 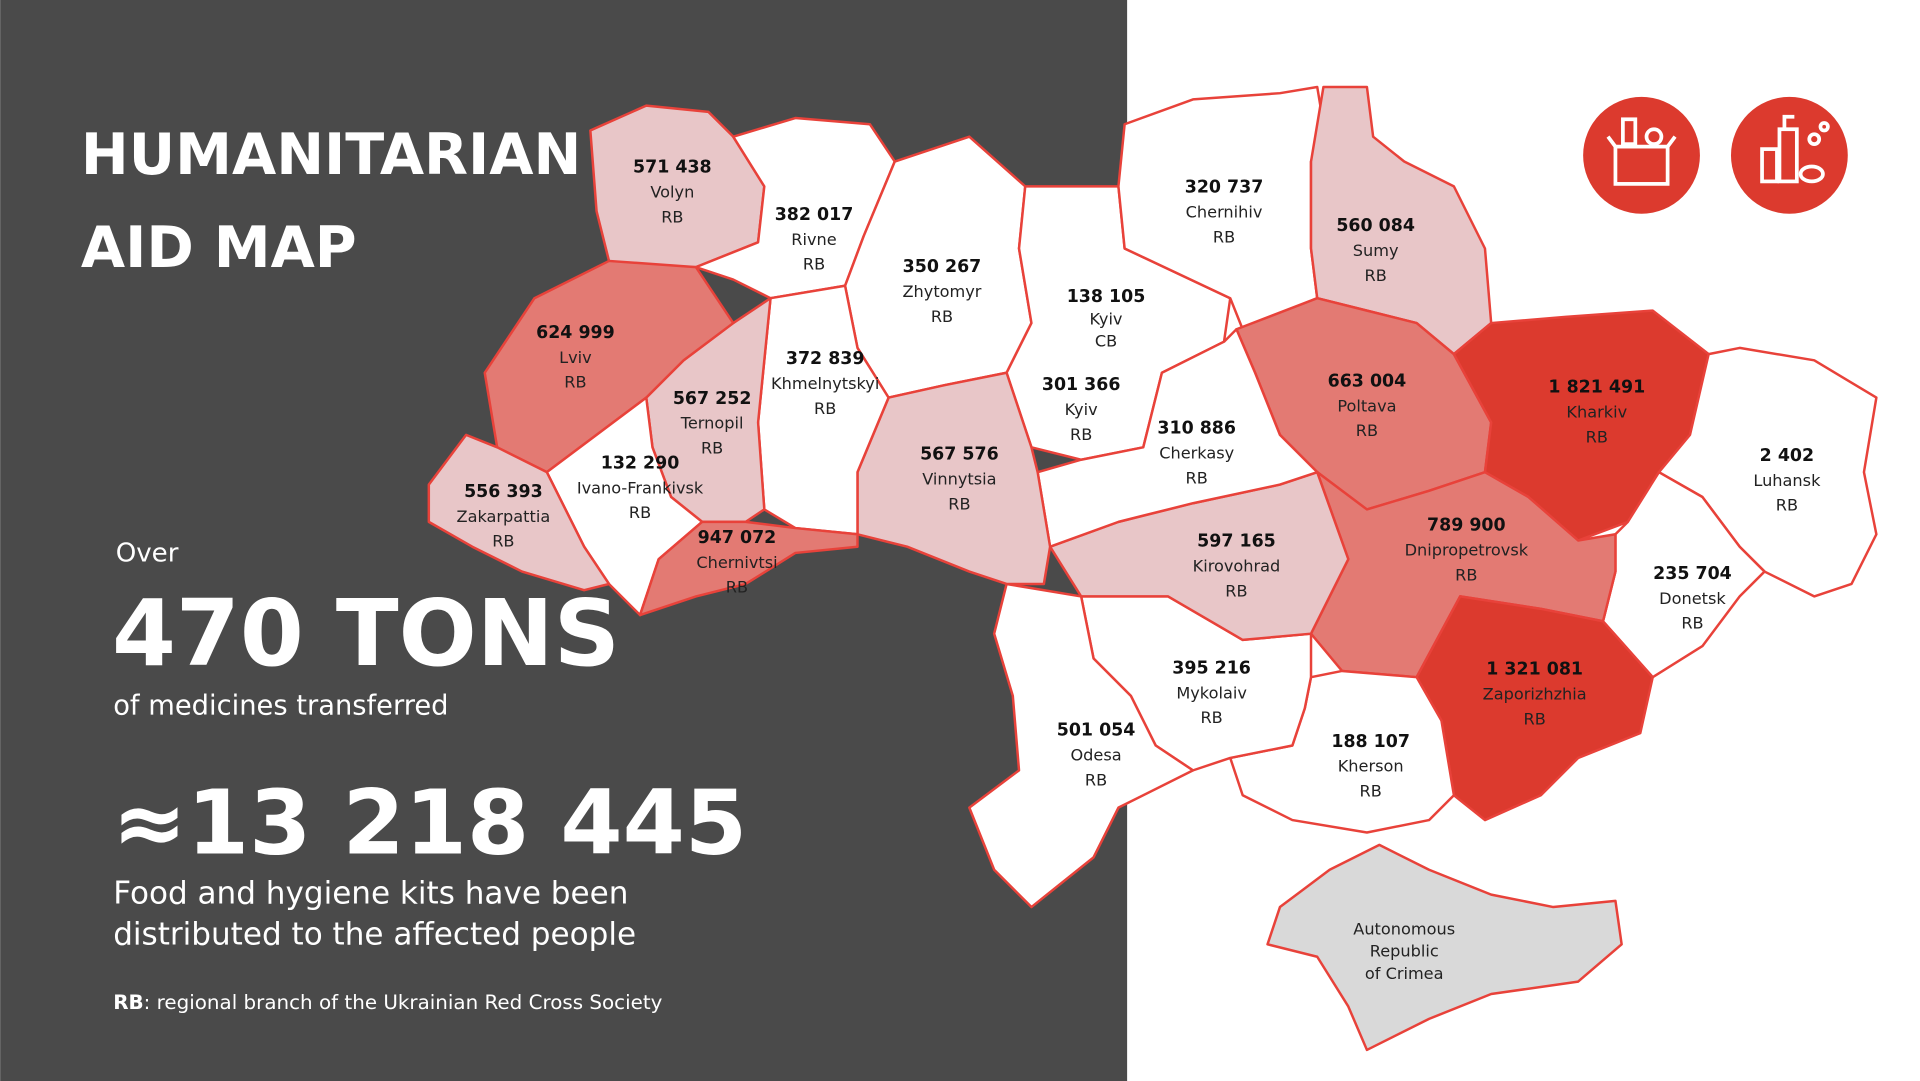 What do you see at coordinates (1237, 566) in the screenshot?
I see `region-name: Kirovohrad` at bounding box center [1237, 566].